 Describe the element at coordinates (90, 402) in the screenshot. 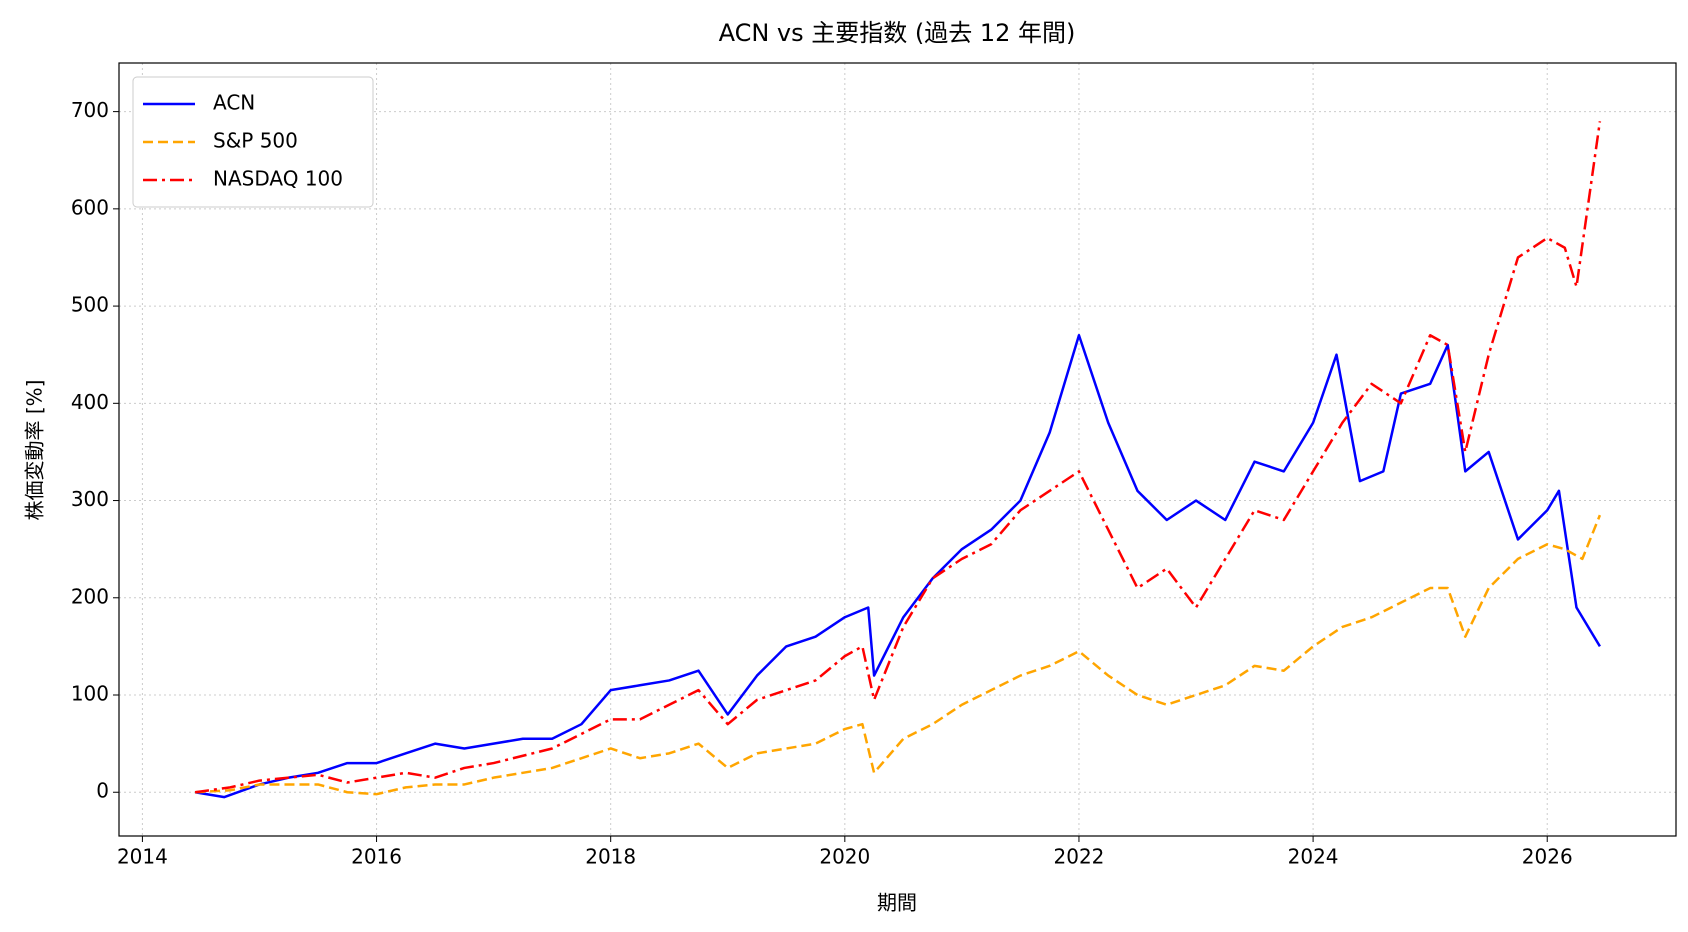

I see `y-tick-label: 400` at that location.